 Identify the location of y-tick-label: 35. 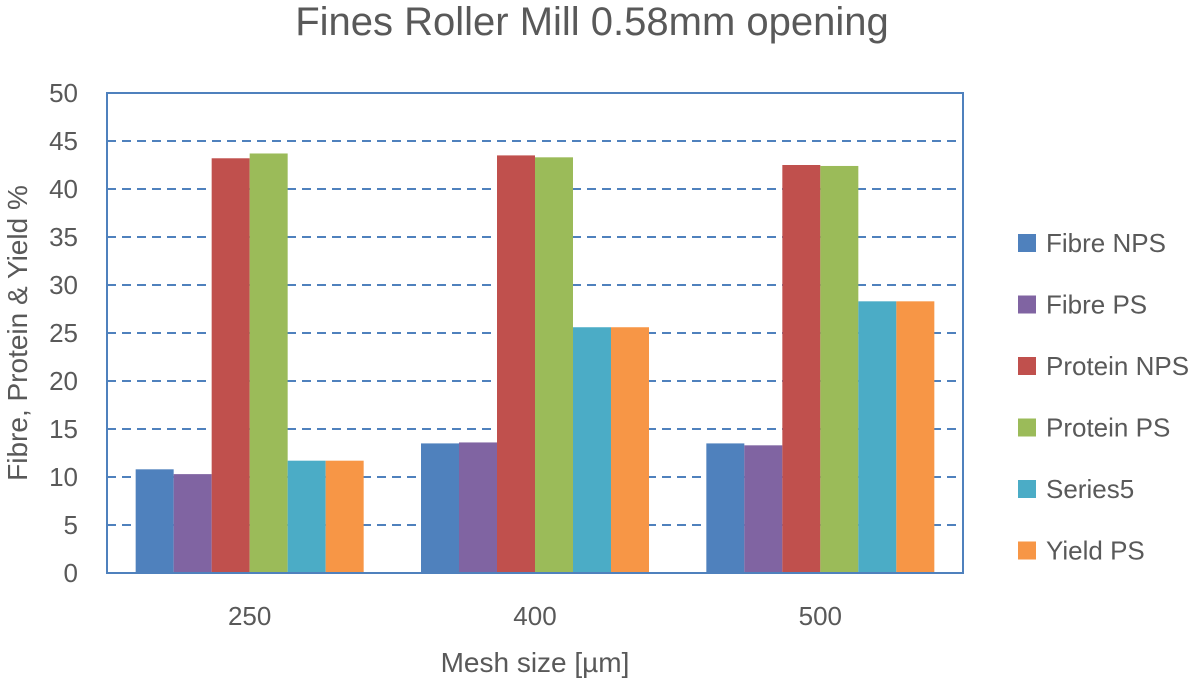
(63, 237).